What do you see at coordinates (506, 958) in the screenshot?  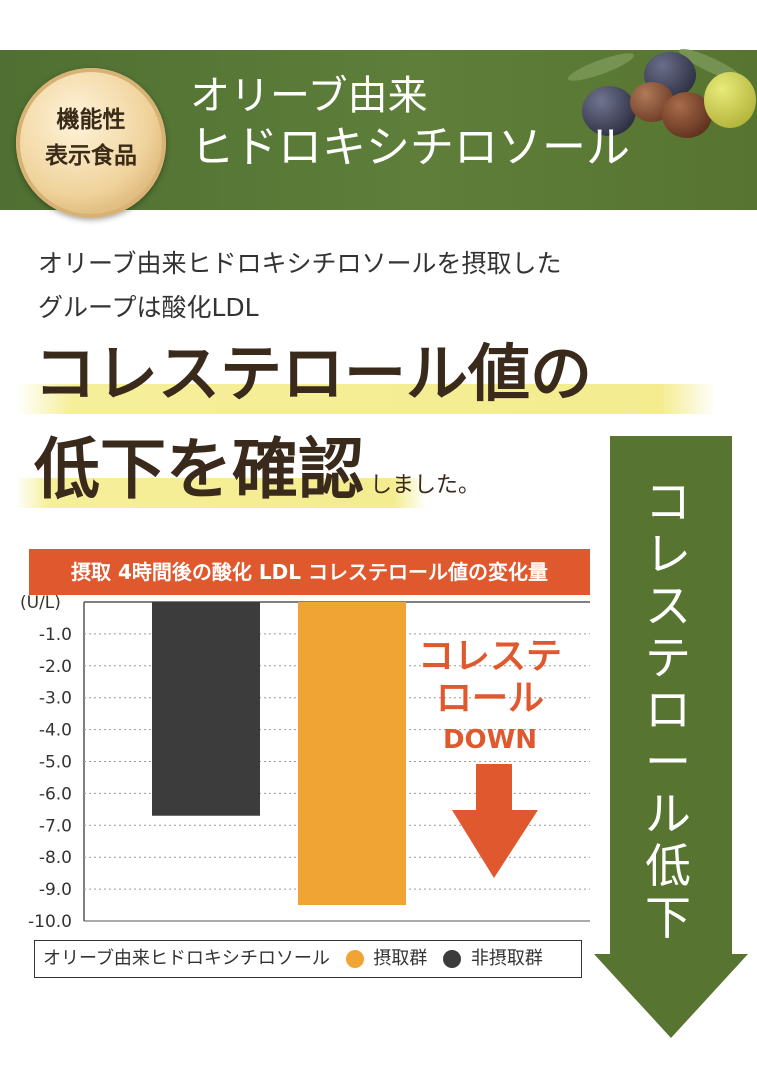 I see `legend-entry-nonintake: 非摂取群` at bounding box center [506, 958].